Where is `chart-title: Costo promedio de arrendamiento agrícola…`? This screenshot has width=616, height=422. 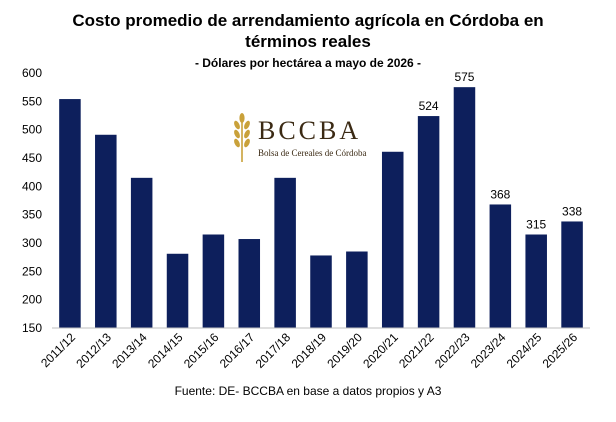
chart-title: Costo promedio de arrendamiento agrícola… is located at coordinates (308, 31).